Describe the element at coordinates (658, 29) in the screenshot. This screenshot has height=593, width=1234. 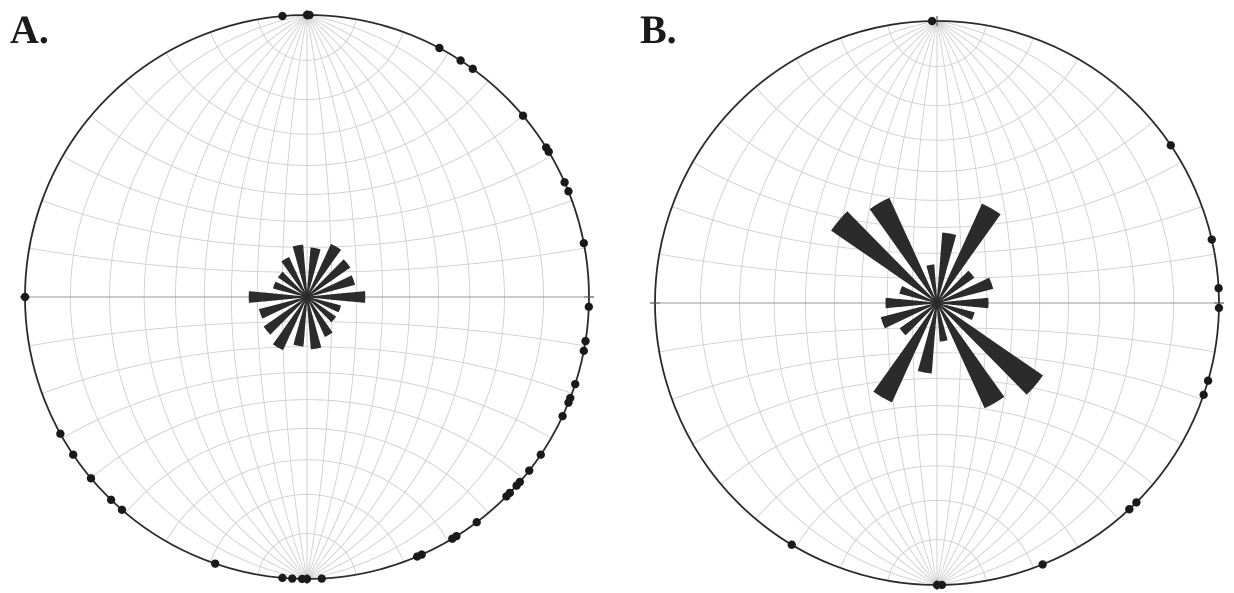
I see `panel-b-label: B.` at that location.